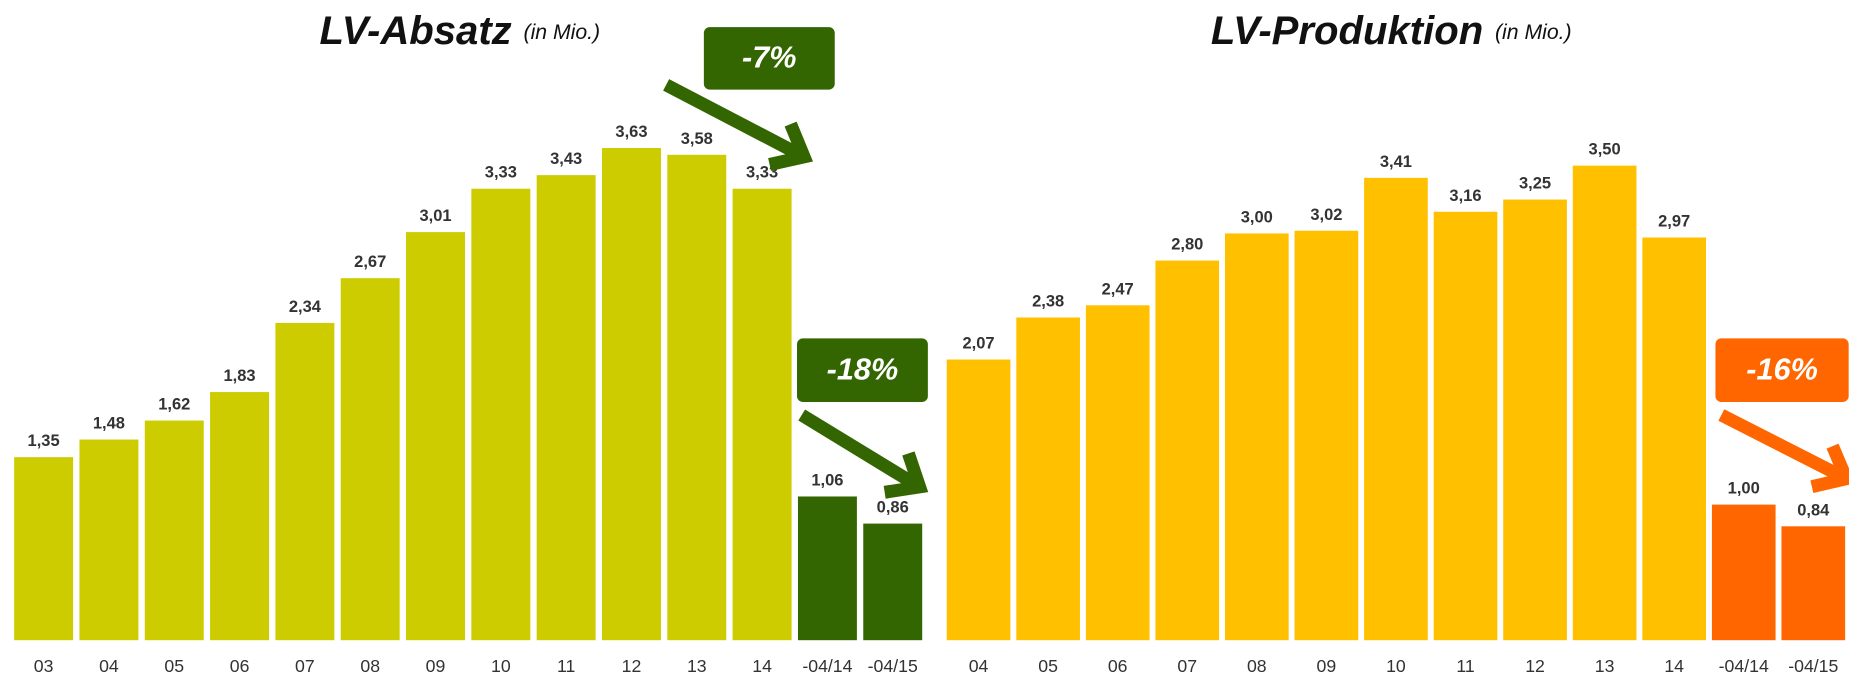 The image size is (1849, 677). Describe the element at coordinates (1674, 222) in the screenshot. I see `value-label: 2,97` at that location.